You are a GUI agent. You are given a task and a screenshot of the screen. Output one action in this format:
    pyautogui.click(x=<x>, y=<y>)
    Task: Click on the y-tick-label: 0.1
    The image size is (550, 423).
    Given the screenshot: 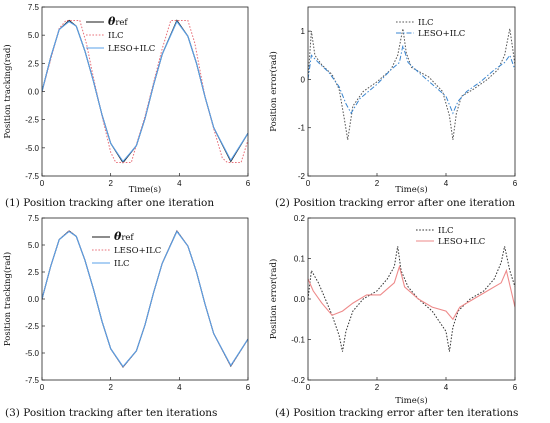 What is the action you would take?
    pyautogui.click(x=300, y=259)
    